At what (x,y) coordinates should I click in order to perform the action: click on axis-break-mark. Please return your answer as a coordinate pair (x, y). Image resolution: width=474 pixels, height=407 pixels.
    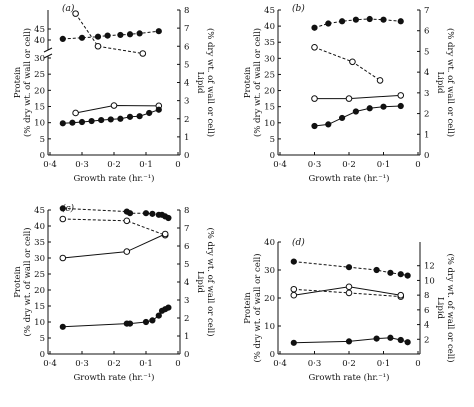
    Looking at the image, I should click on (48, 53).